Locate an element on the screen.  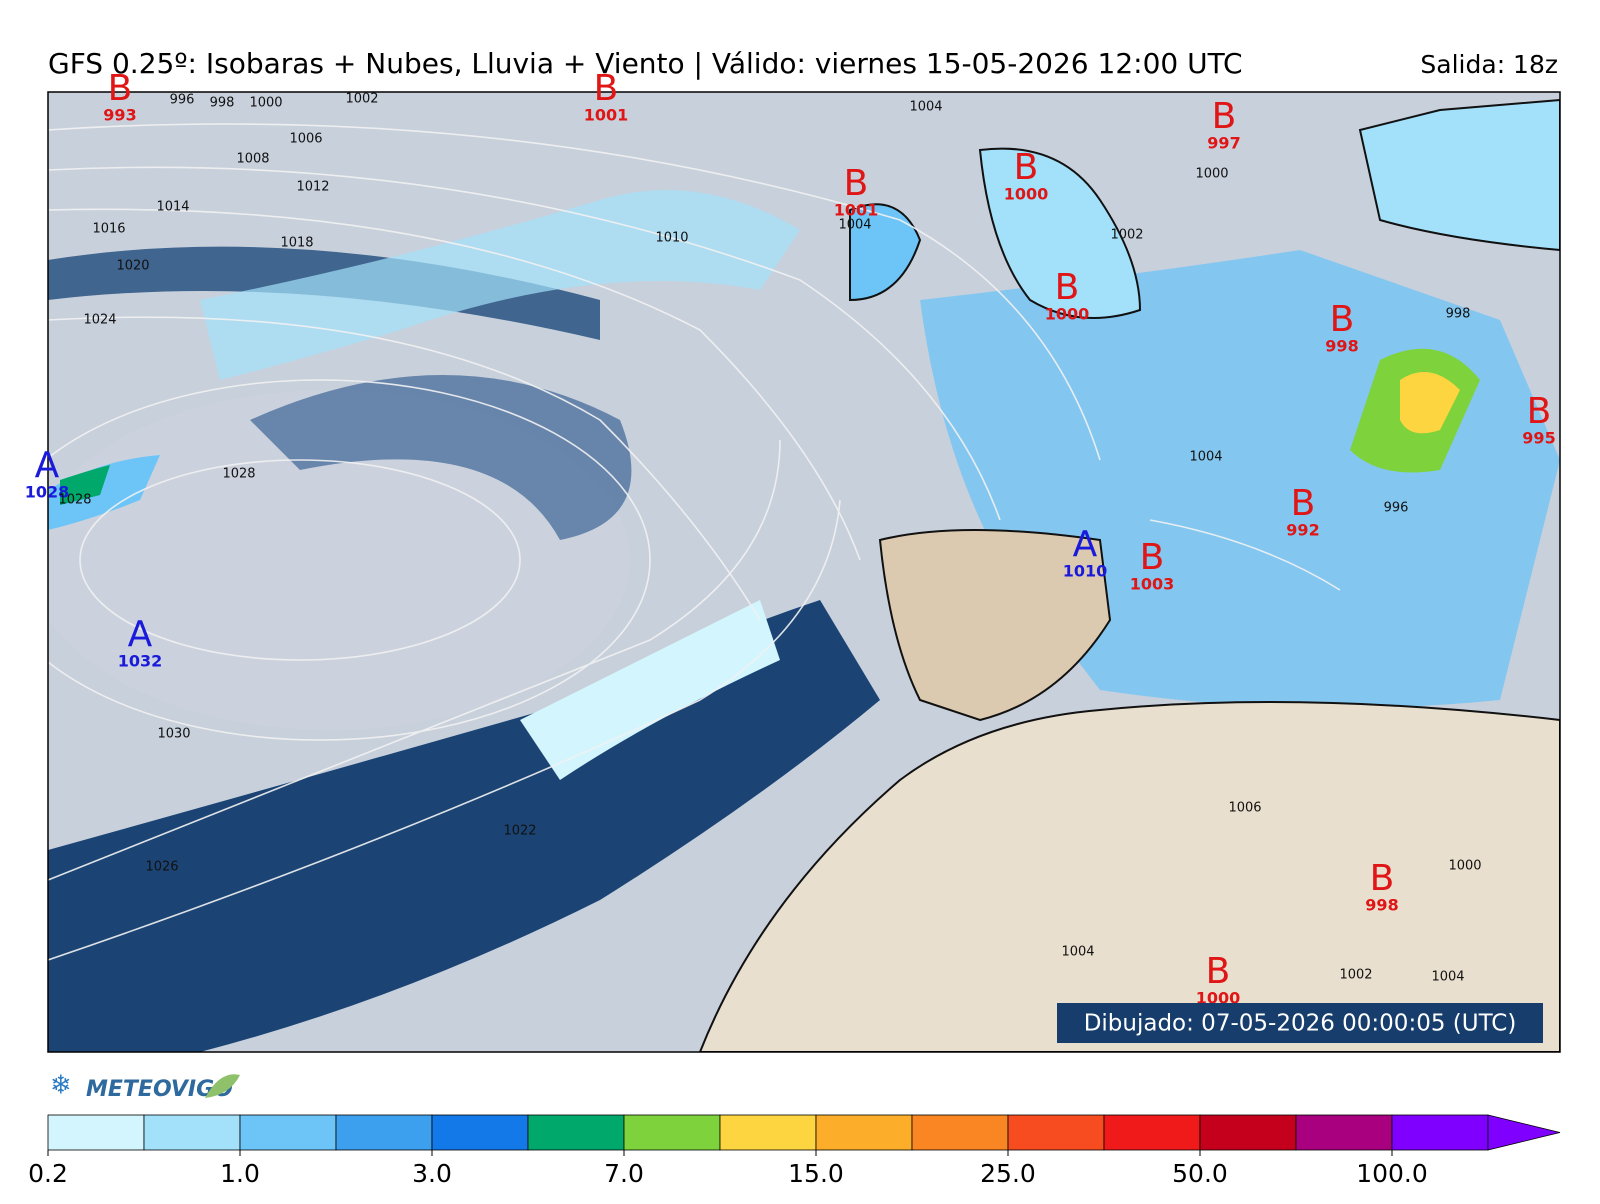
isobar-label: 1010 is located at coordinates (671, 238).